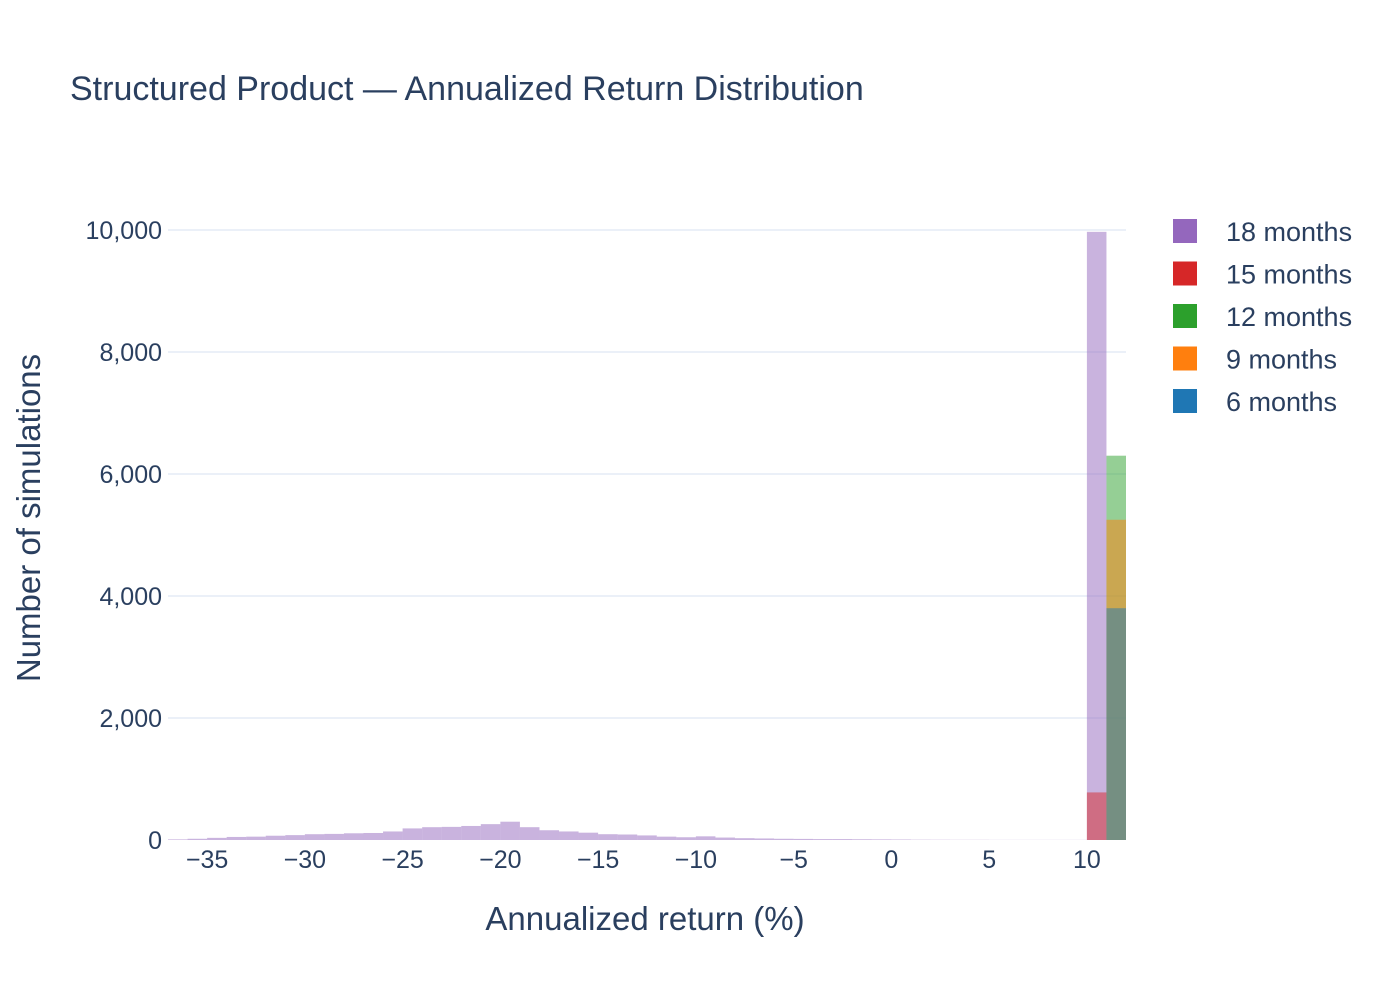 Image resolution: width=1400 pixels, height=1000 pixels. Describe the element at coordinates (1087, 860) in the screenshot. I see `x-tick-label: 10` at that location.